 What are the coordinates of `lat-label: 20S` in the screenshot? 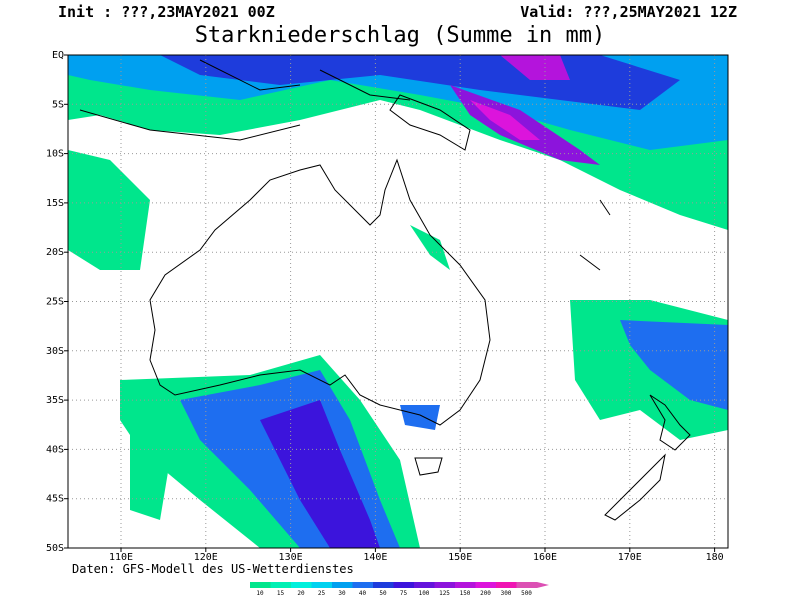 It's located at (55, 252).